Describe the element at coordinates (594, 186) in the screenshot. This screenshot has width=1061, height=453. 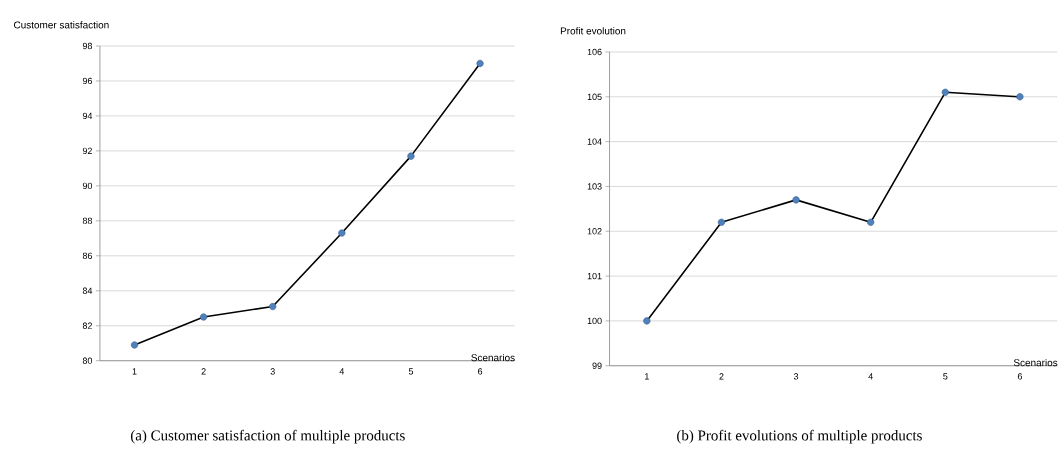
I see `y-tick-label: 103` at that location.